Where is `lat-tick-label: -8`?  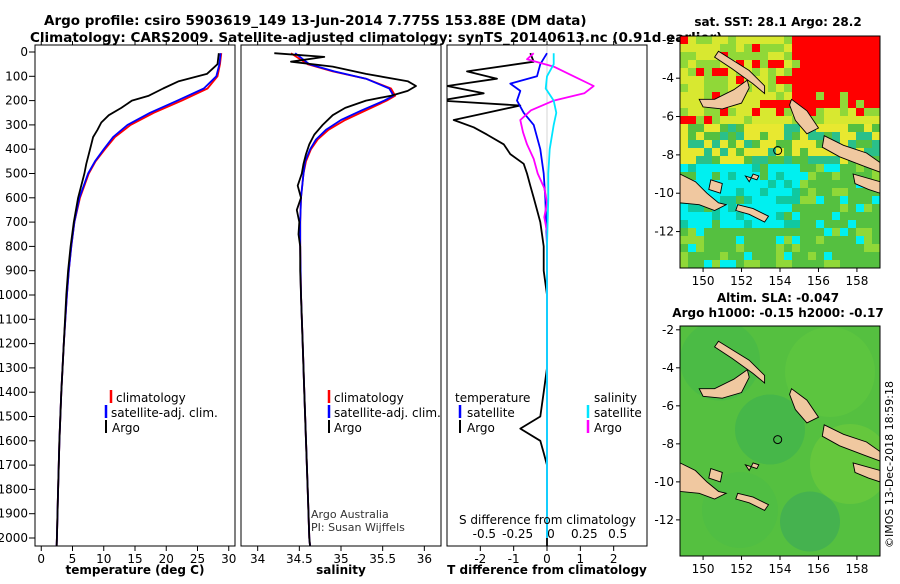 lat-tick-label: -8 is located at coordinates (668, 155).